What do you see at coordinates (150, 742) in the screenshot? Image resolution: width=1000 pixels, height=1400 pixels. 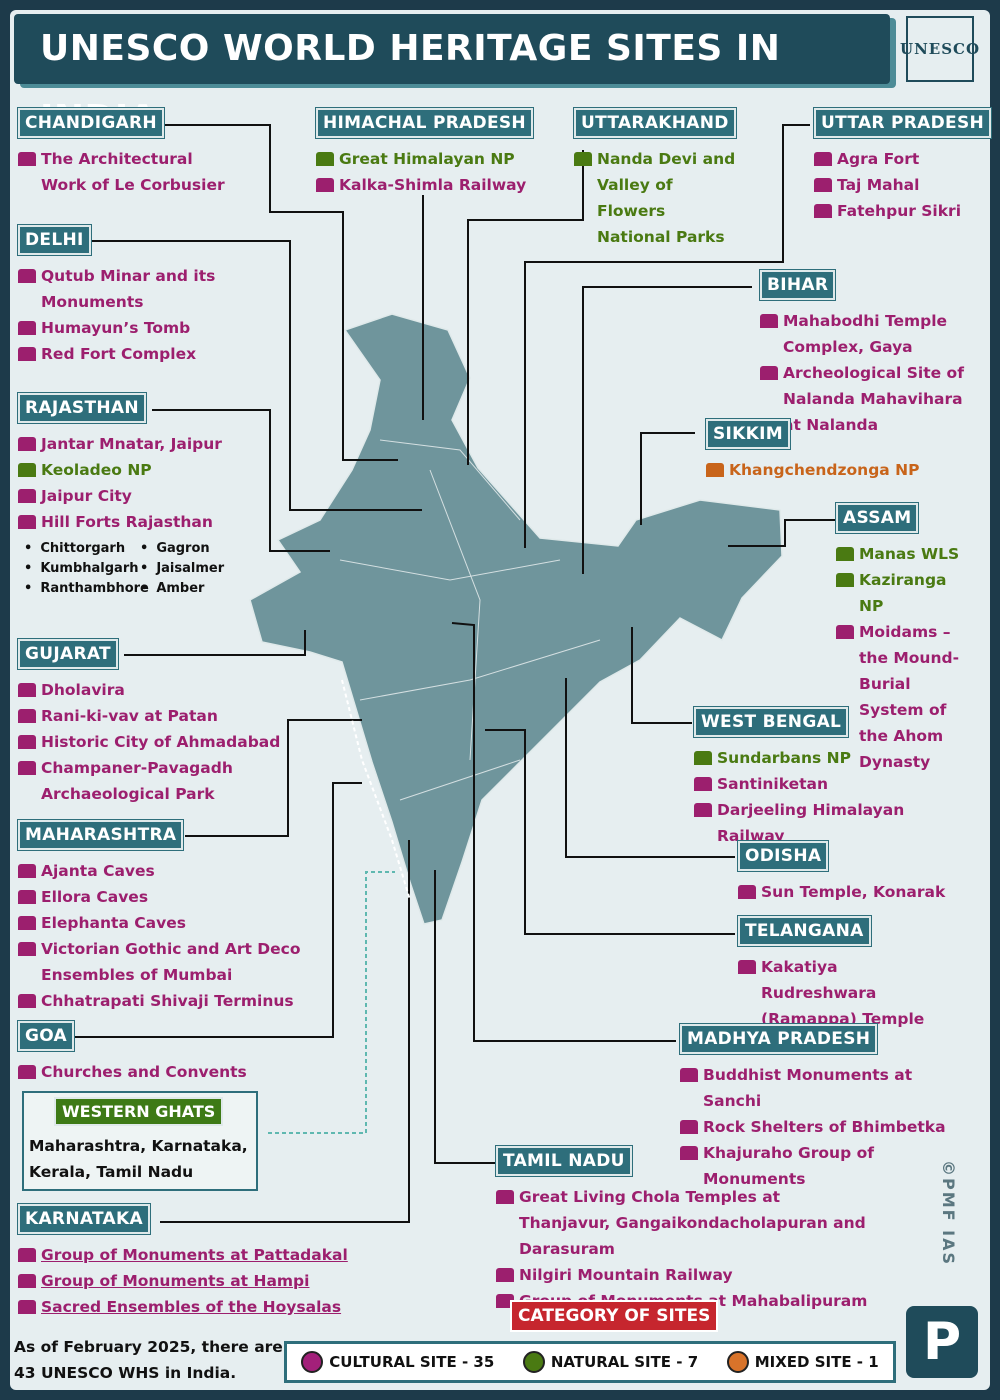 I see `site: Historic City of Ahmadabad` at bounding box center [150, 742].